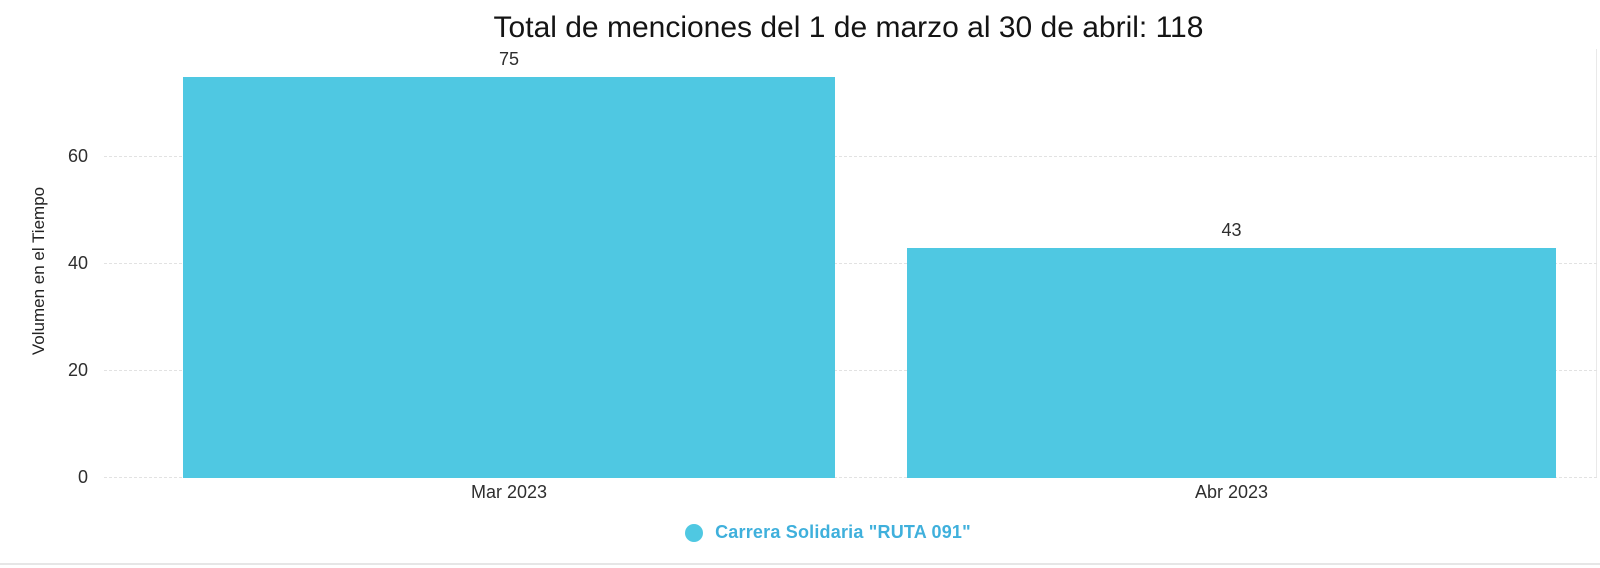 The height and width of the screenshot is (568, 1600). Describe the element at coordinates (82, 477) in the screenshot. I see `y-tick-label-0: 0` at that location.